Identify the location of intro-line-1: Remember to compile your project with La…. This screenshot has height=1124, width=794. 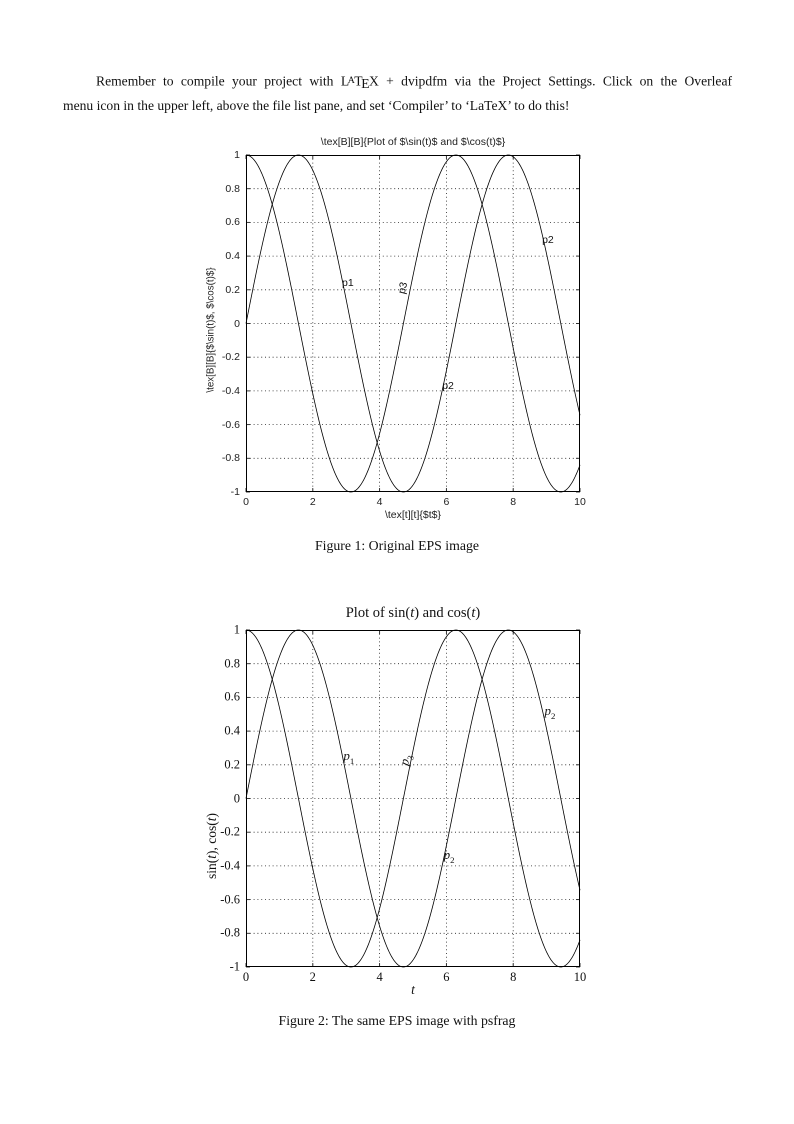
(414, 82).